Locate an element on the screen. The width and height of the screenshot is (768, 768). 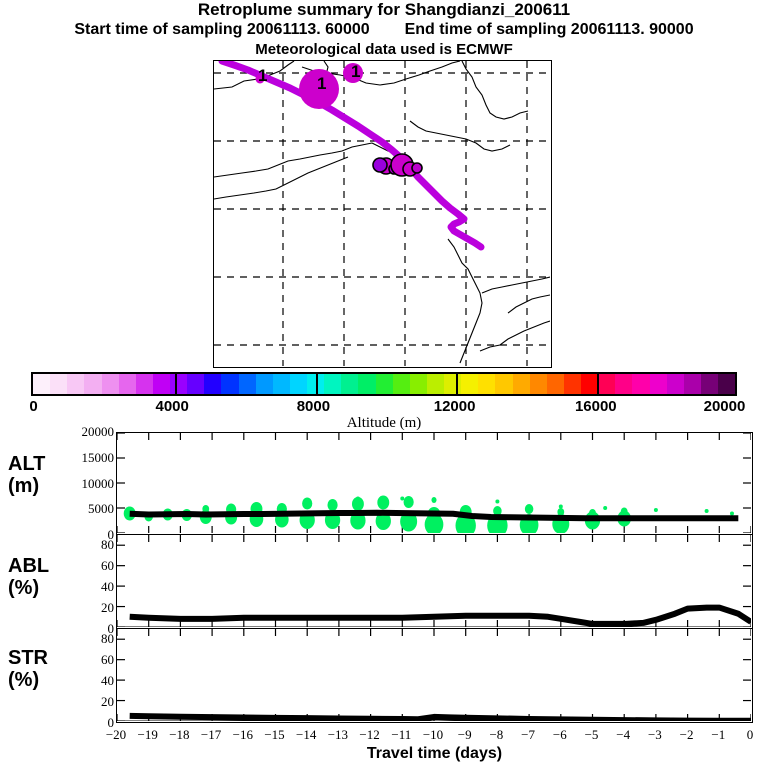
x-axis-tick-label: −15 is located at coordinates (274, 734).